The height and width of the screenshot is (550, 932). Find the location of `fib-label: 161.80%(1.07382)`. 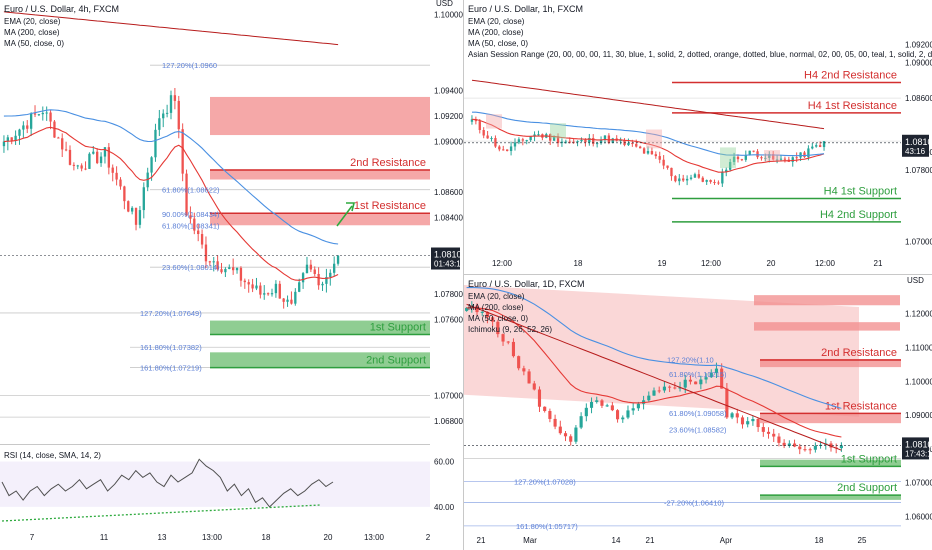

fib-label: 161.80%(1.07382) is located at coordinates (171, 347).